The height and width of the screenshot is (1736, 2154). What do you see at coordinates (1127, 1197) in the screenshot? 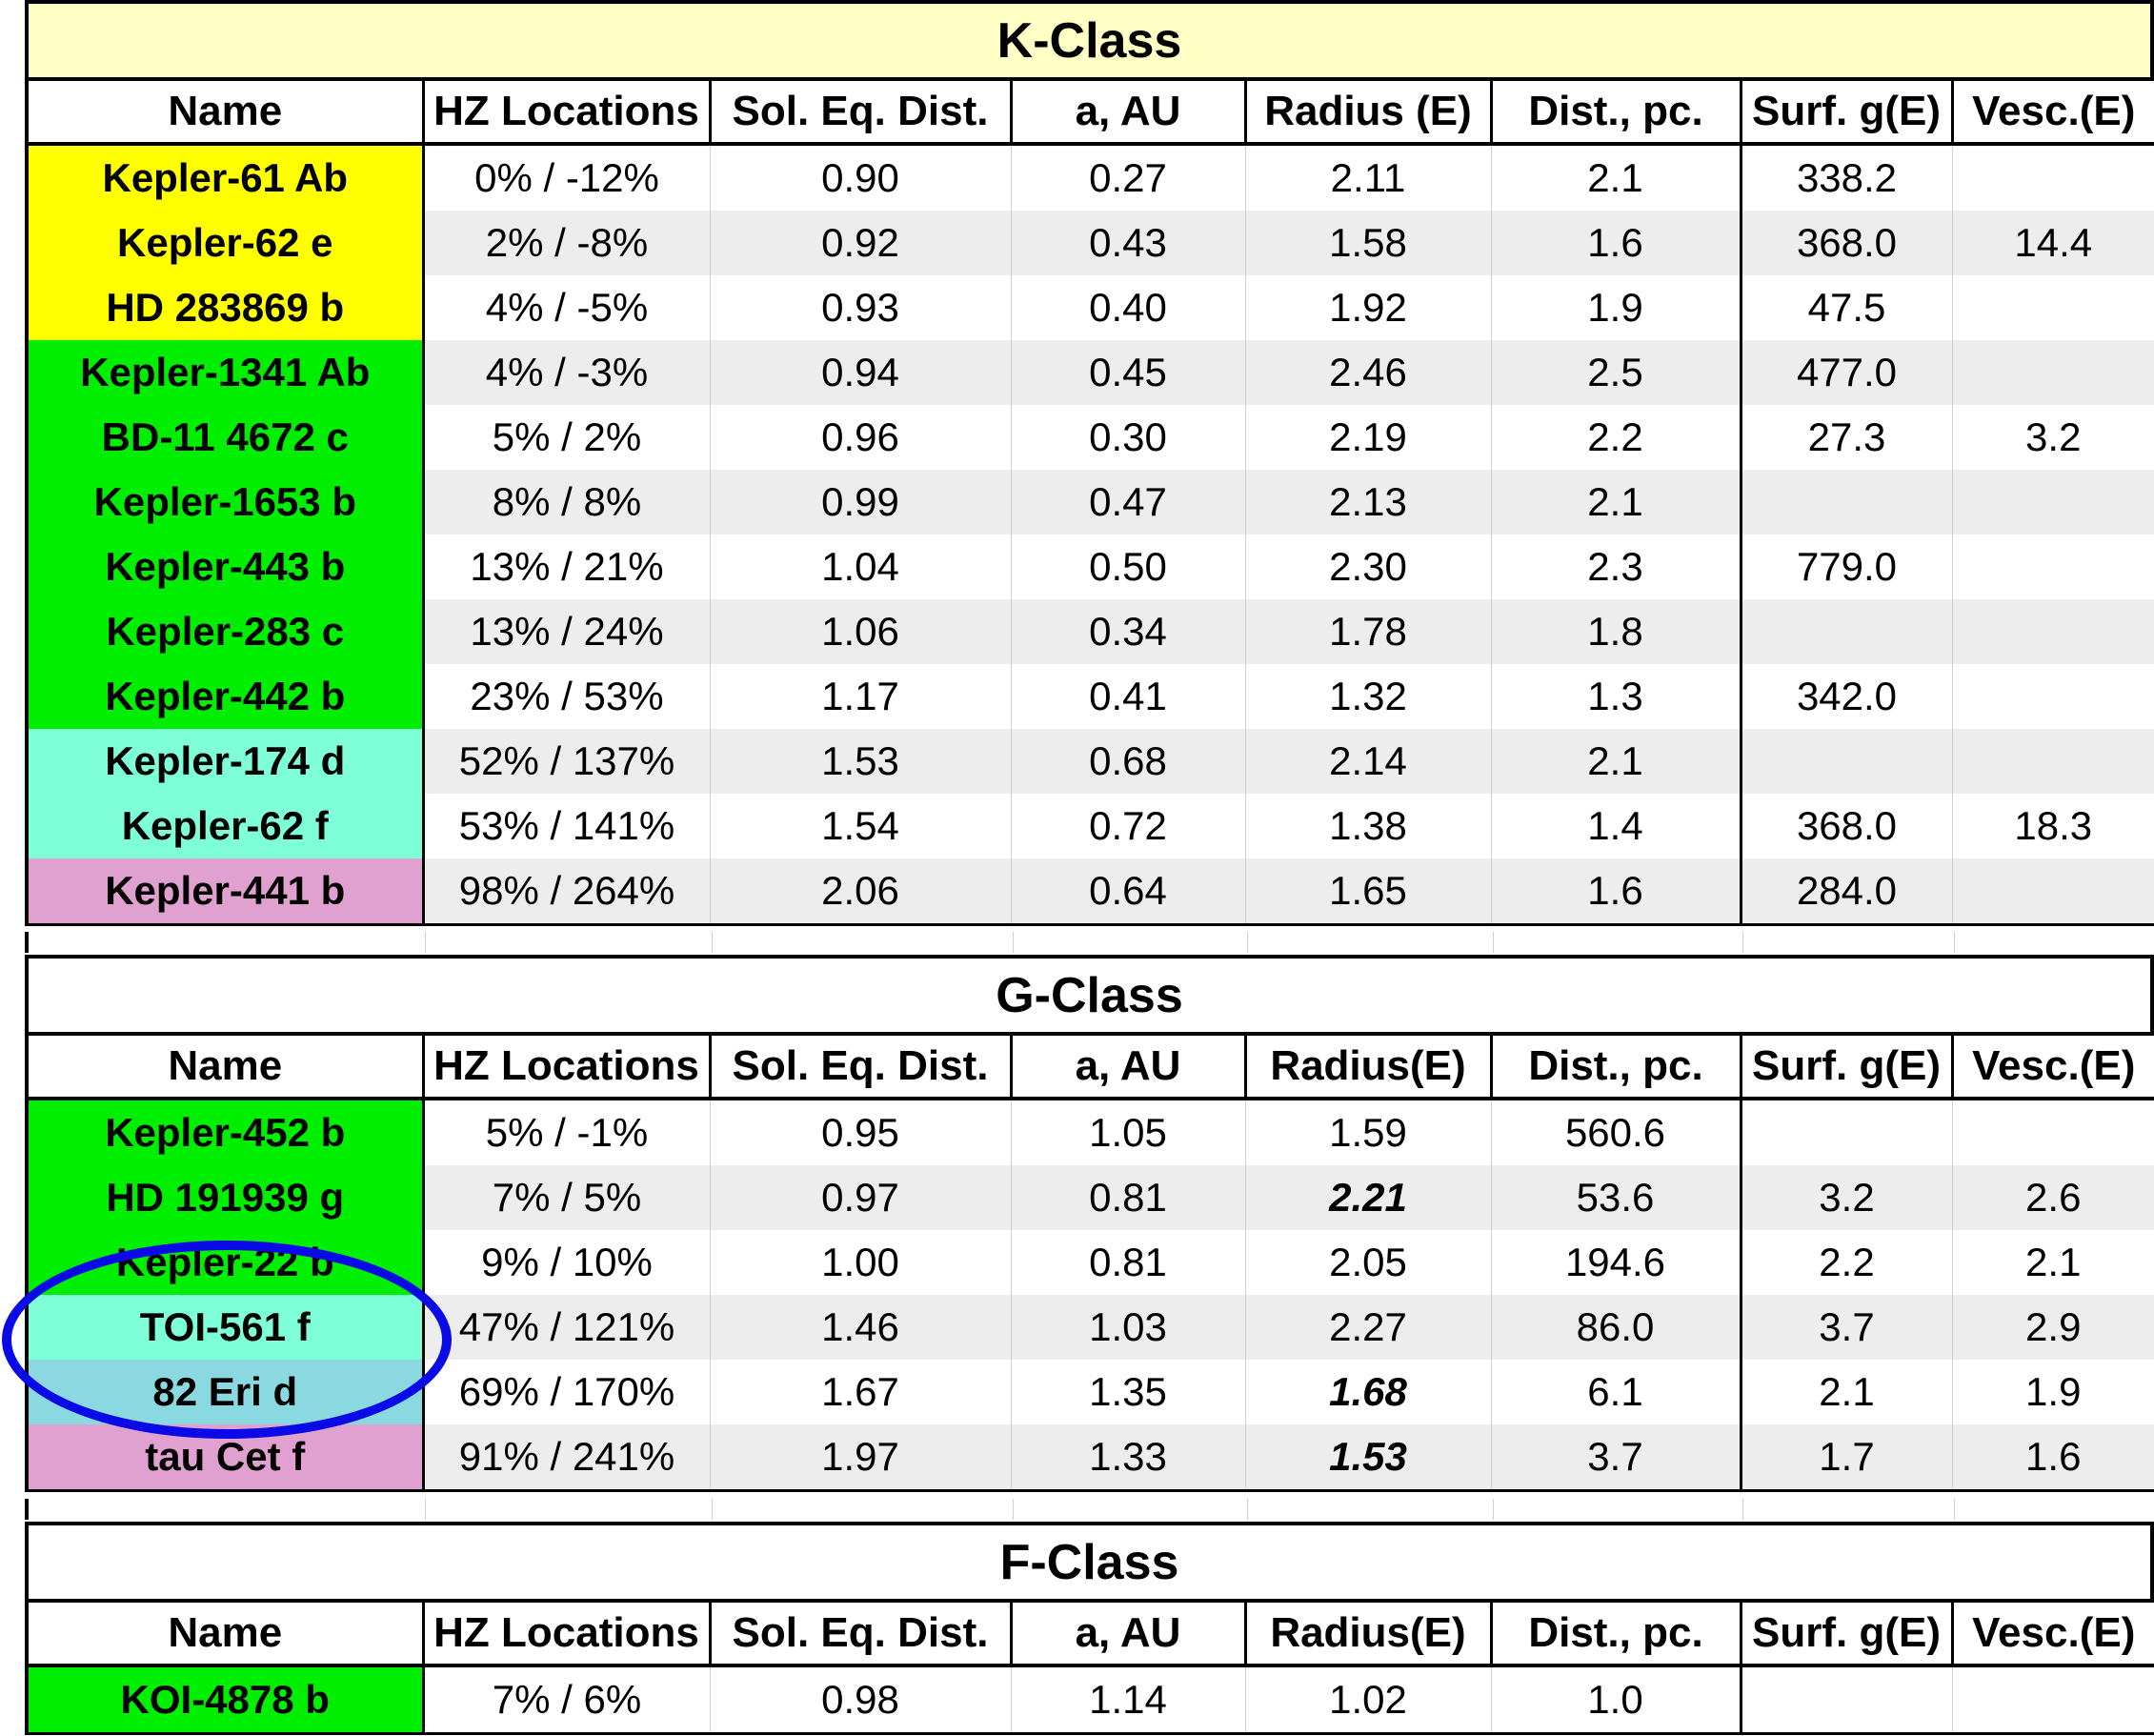
I see `cell-a: 0.81` at bounding box center [1127, 1197].